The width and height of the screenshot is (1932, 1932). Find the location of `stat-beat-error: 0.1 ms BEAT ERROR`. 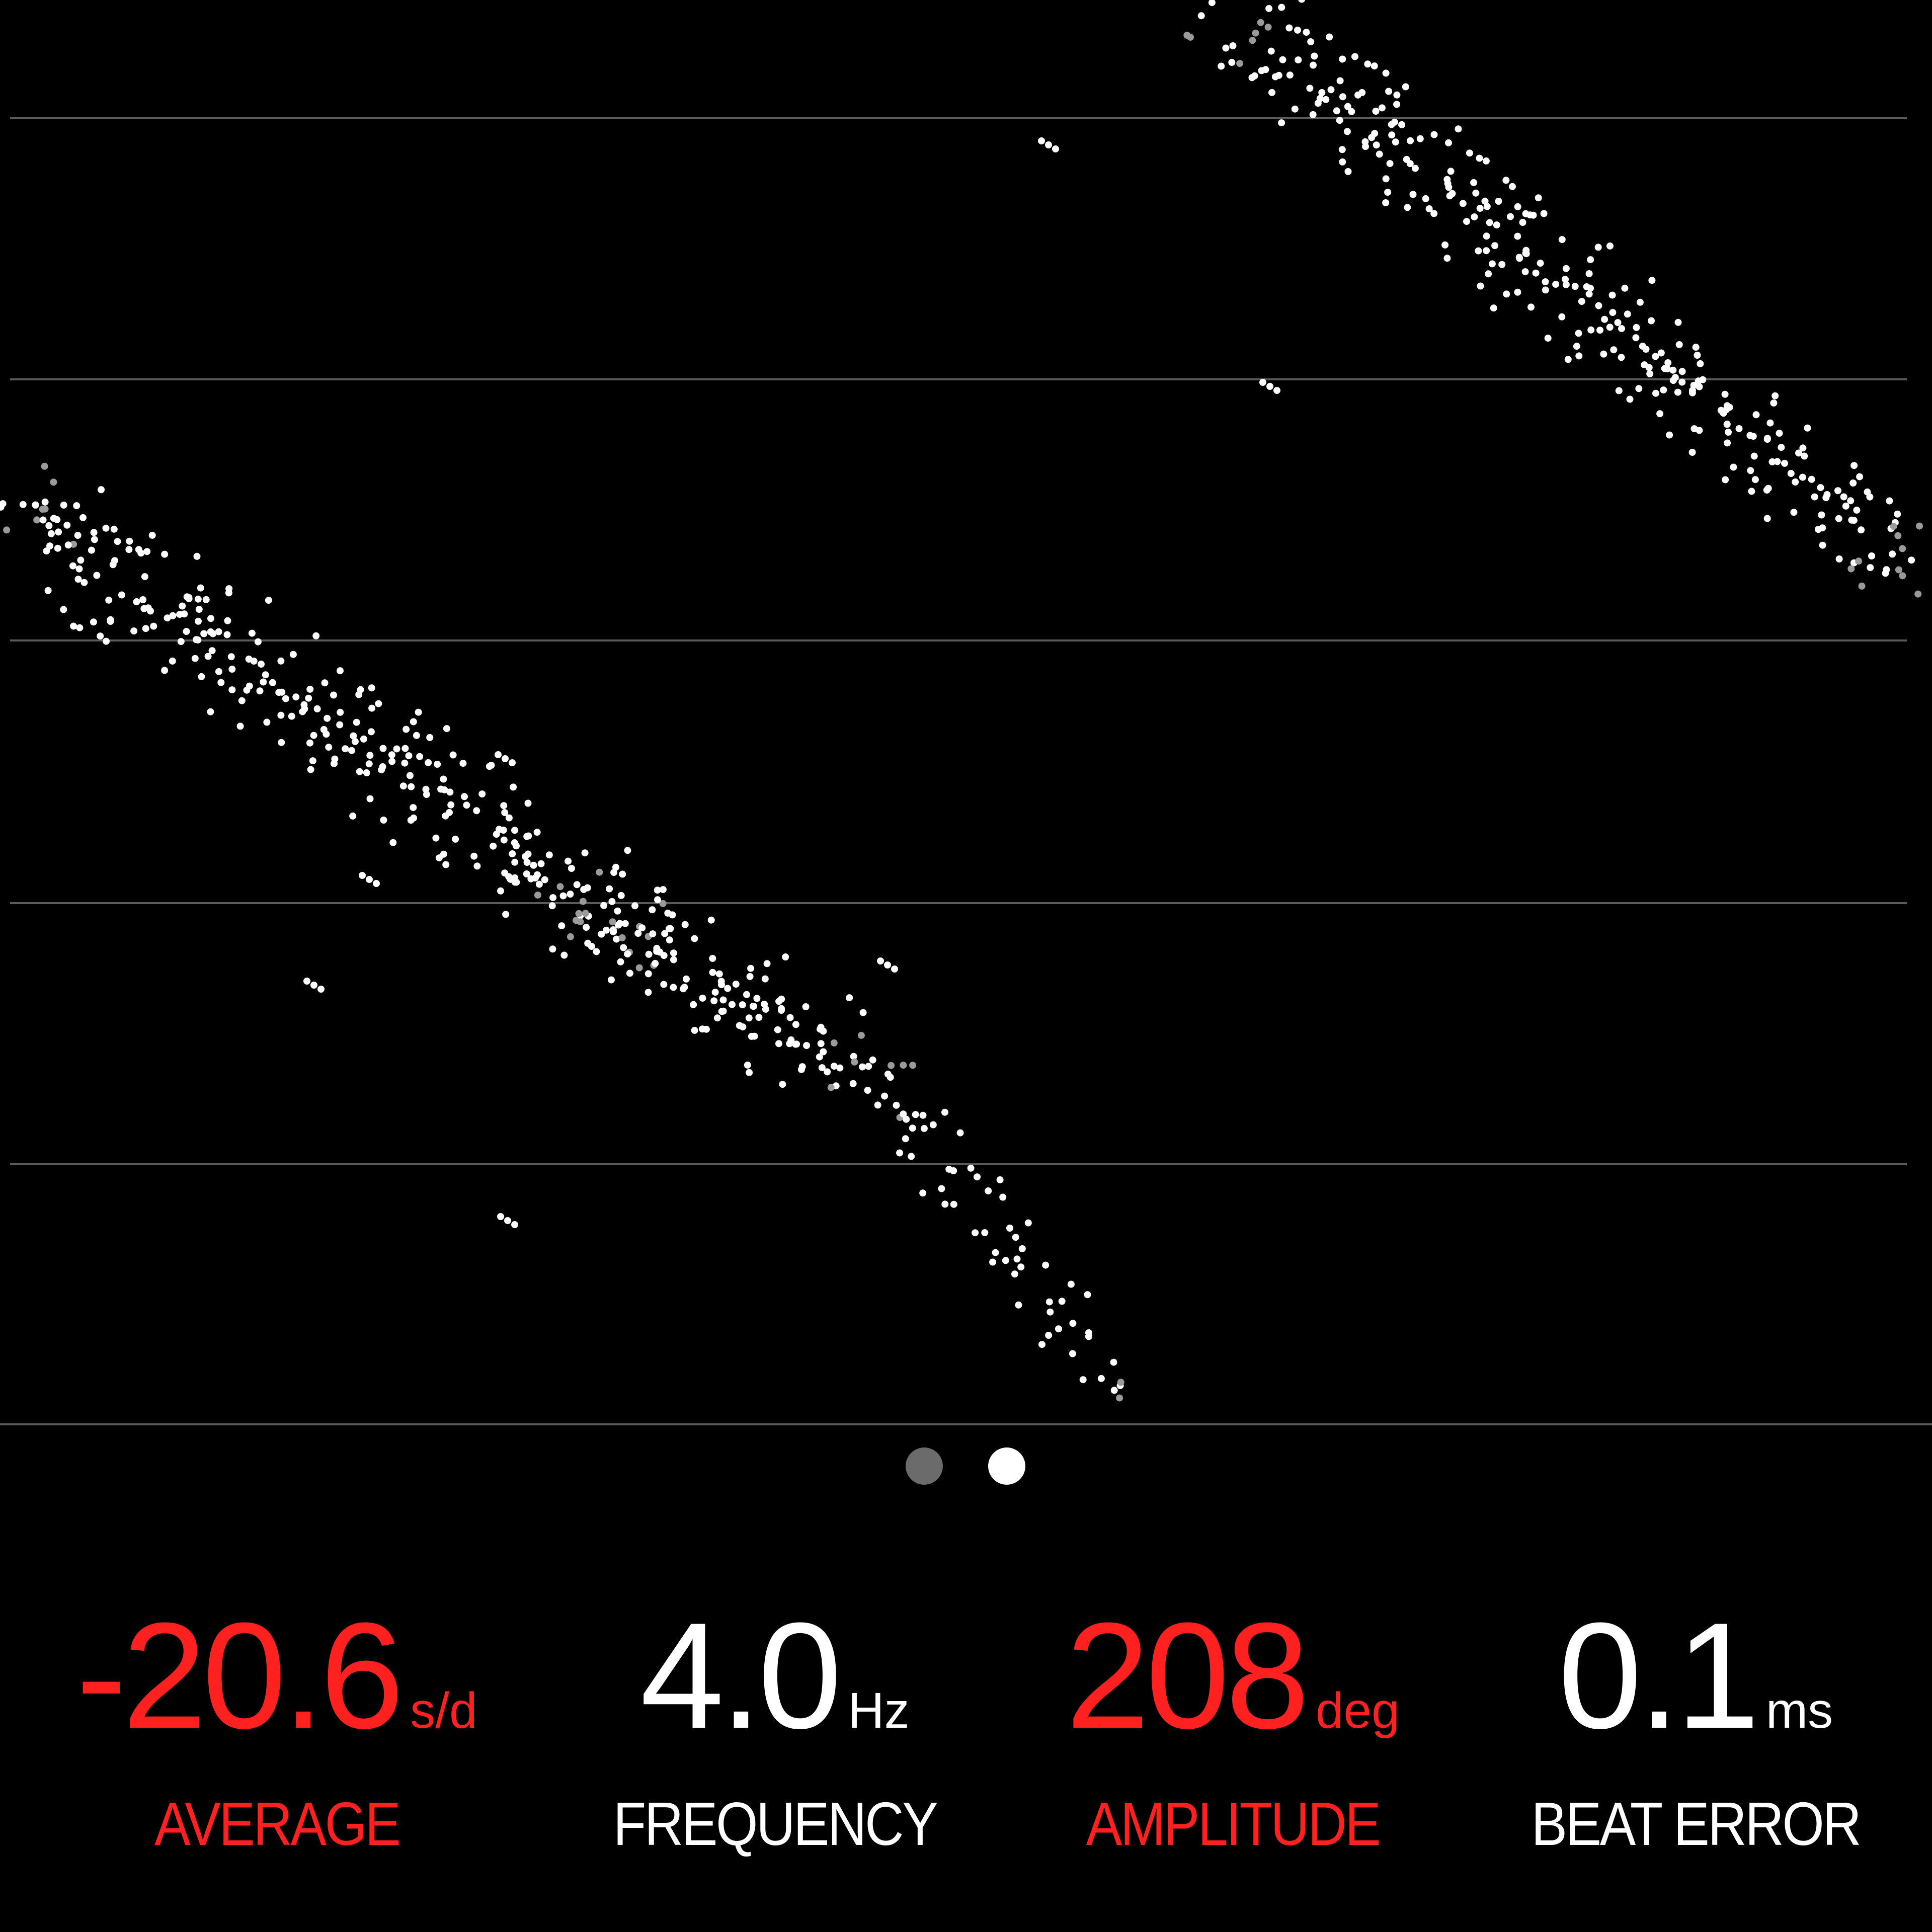

stat-beat-error: 0.1 ms BEAT ERROR is located at coordinates (1696, 1729).